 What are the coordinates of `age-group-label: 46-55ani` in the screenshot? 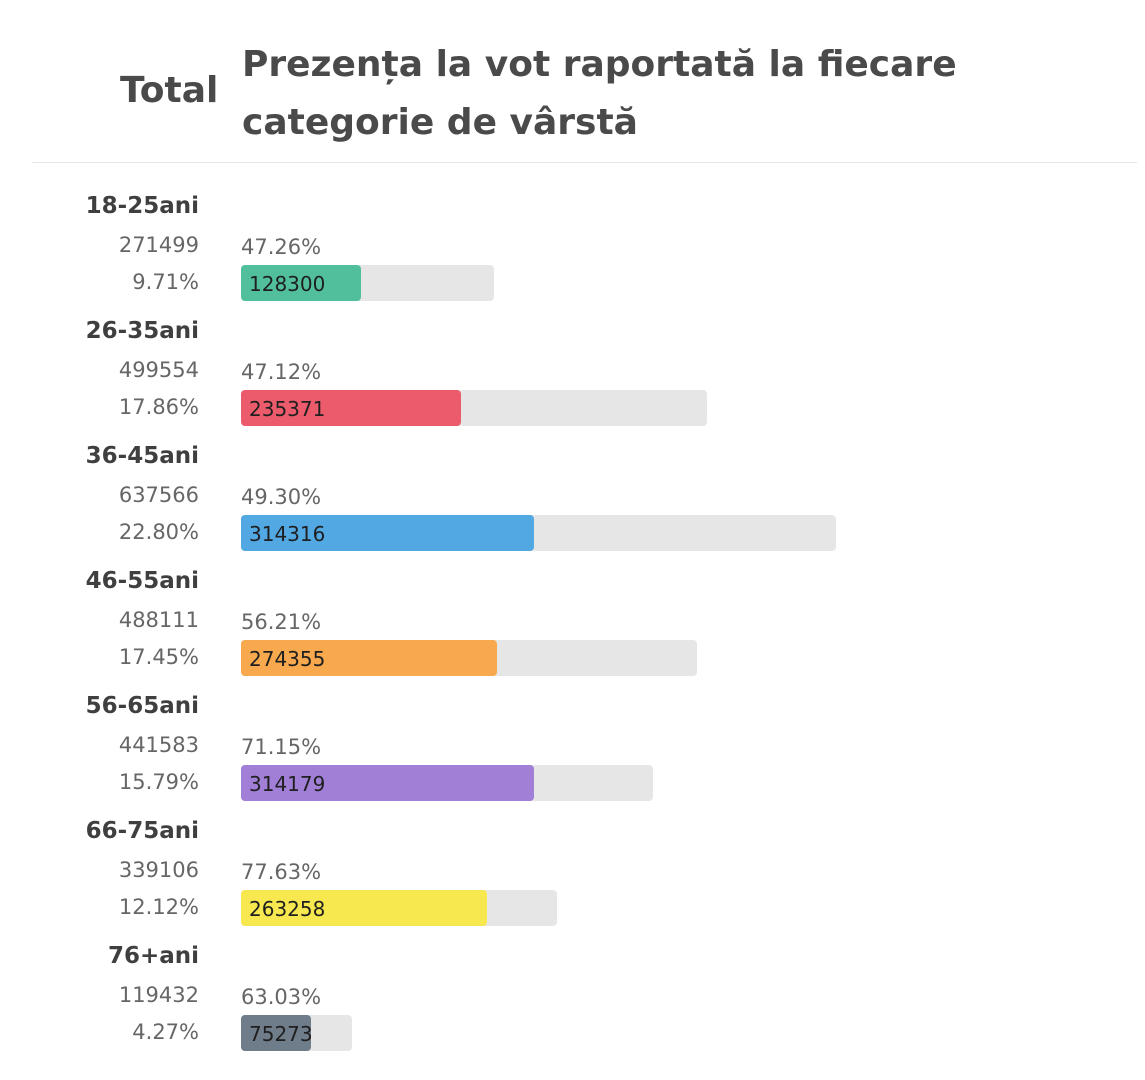 It's located at (142, 581).